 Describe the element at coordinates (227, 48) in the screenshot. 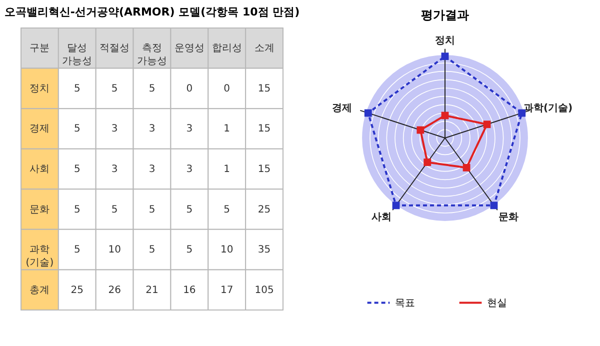

I see `x-tick-label: 합리성` at that location.